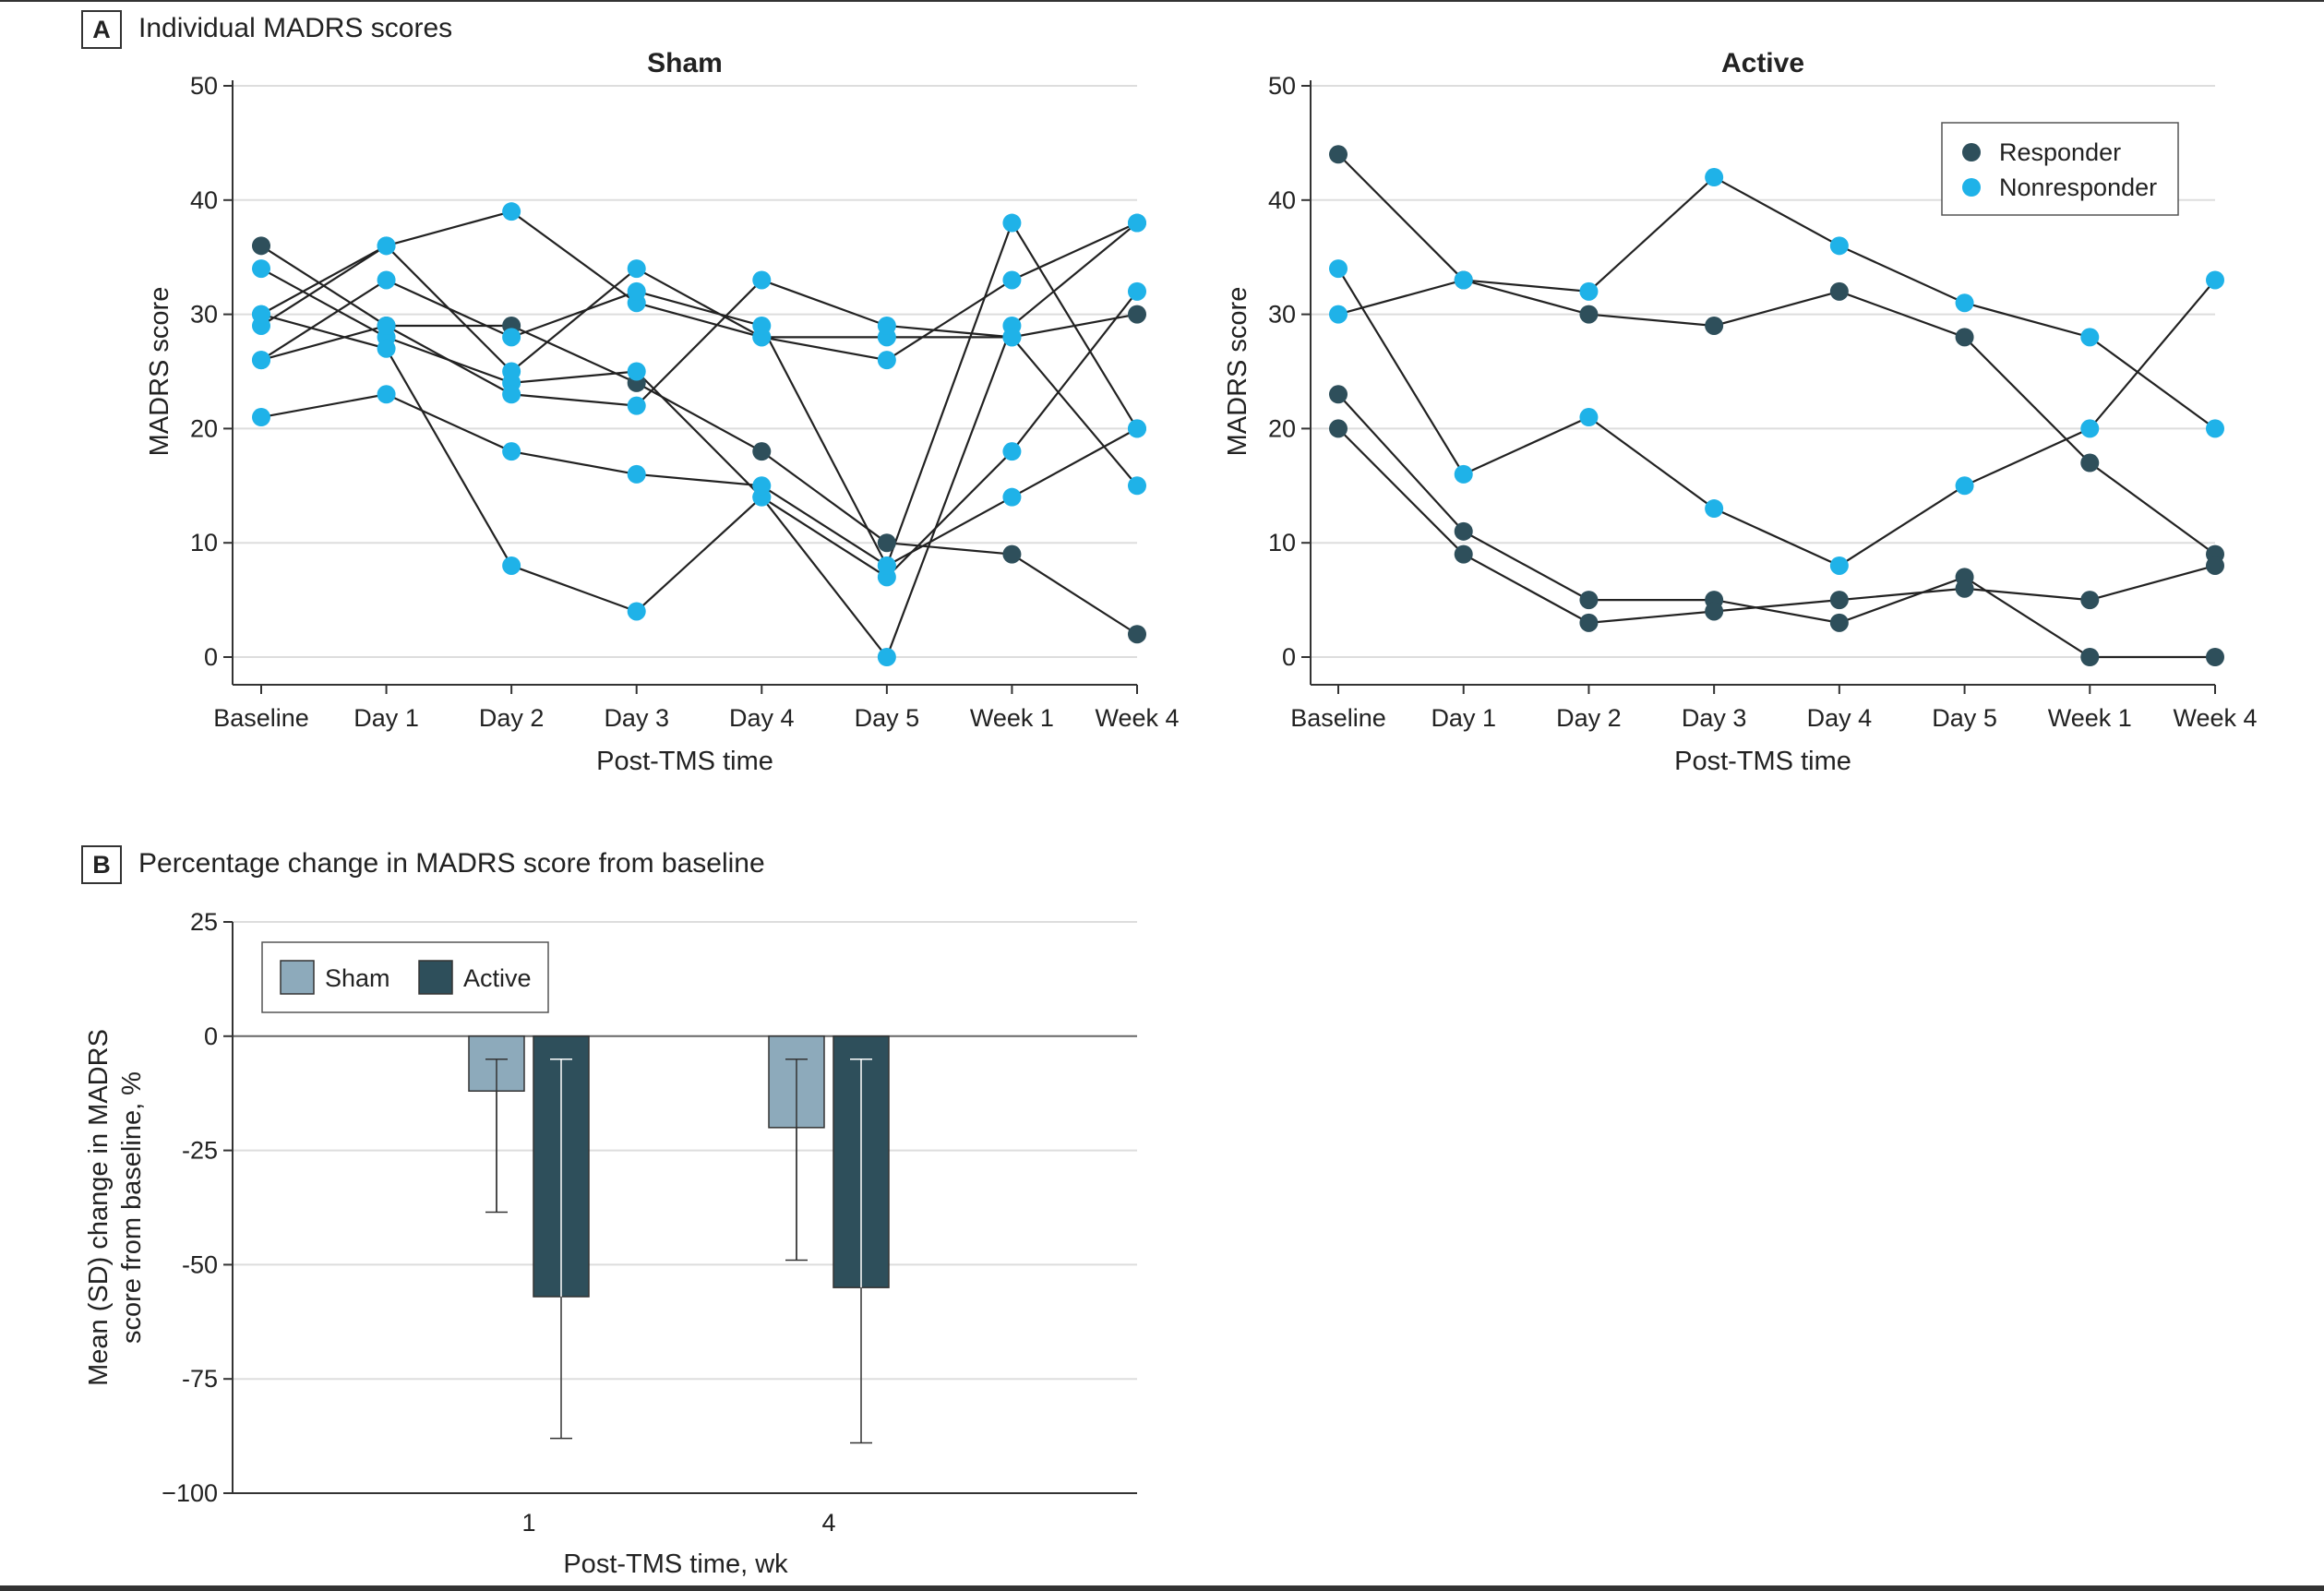 The image size is (2324, 1591). I want to click on x-axis-label: Post-TMS time, so click(684, 761).